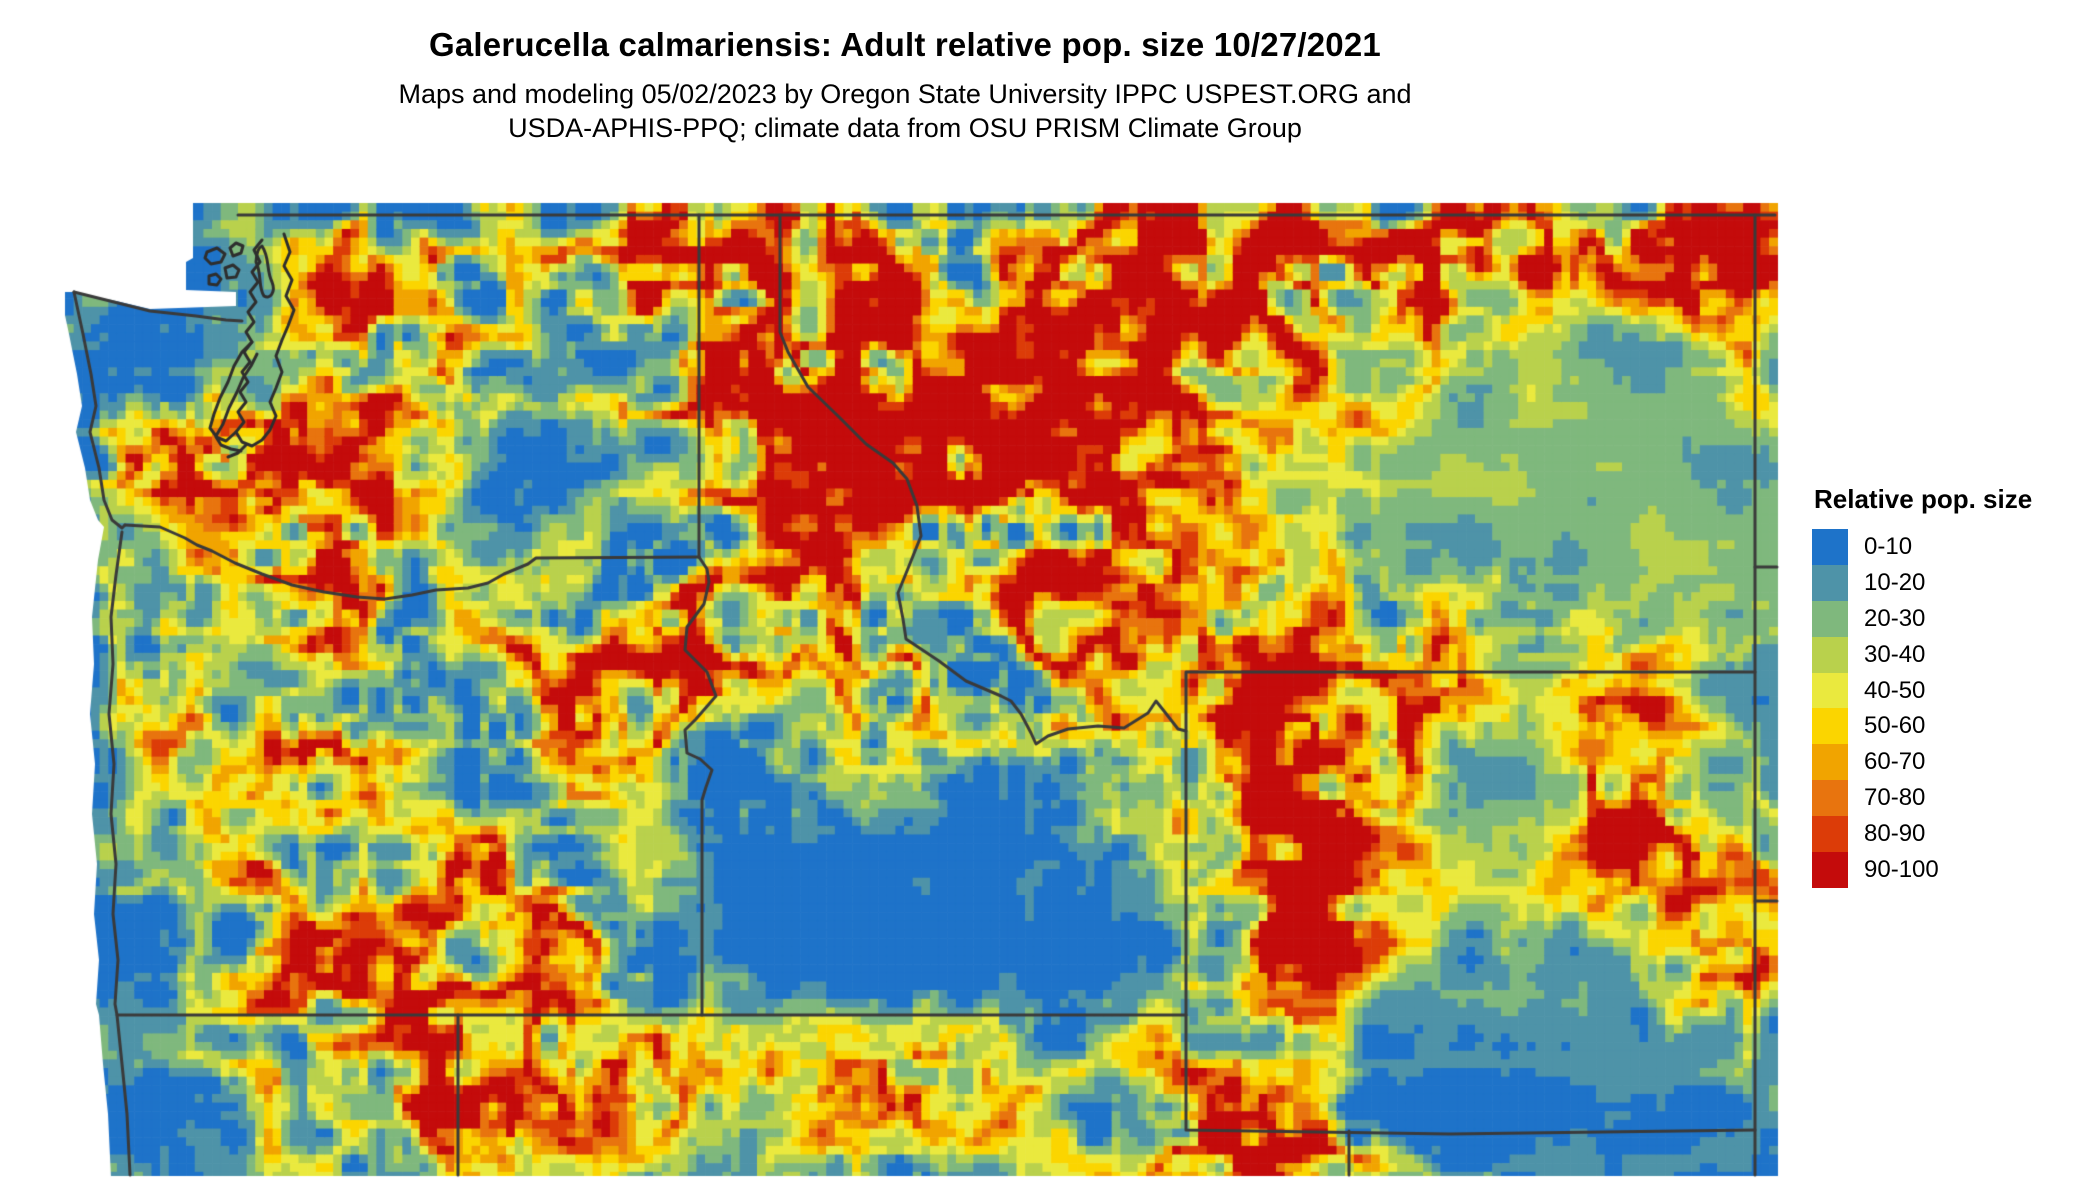  What do you see at coordinates (1923, 499) in the screenshot?
I see `legend-title: Relative pop. size` at bounding box center [1923, 499].